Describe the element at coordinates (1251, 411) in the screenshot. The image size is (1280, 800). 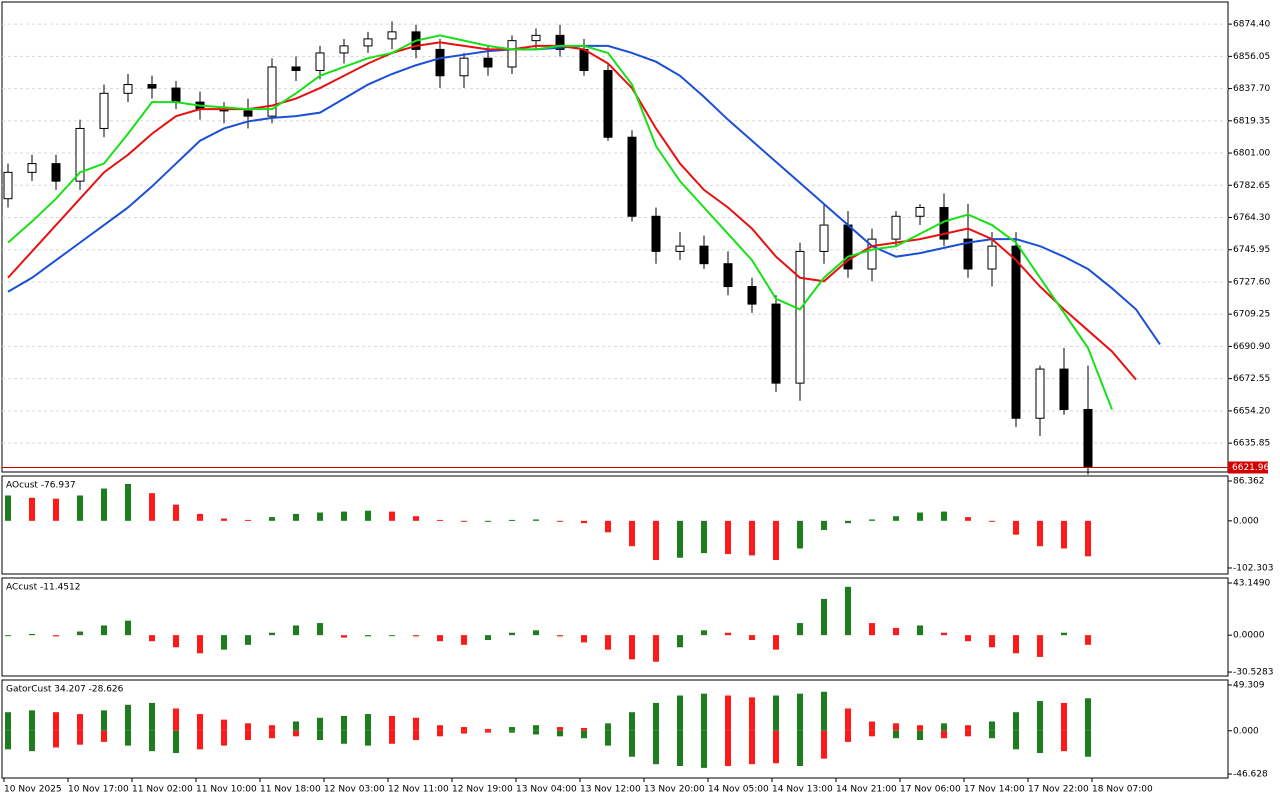
I see `y-tick-label: 6654.20` at that location.